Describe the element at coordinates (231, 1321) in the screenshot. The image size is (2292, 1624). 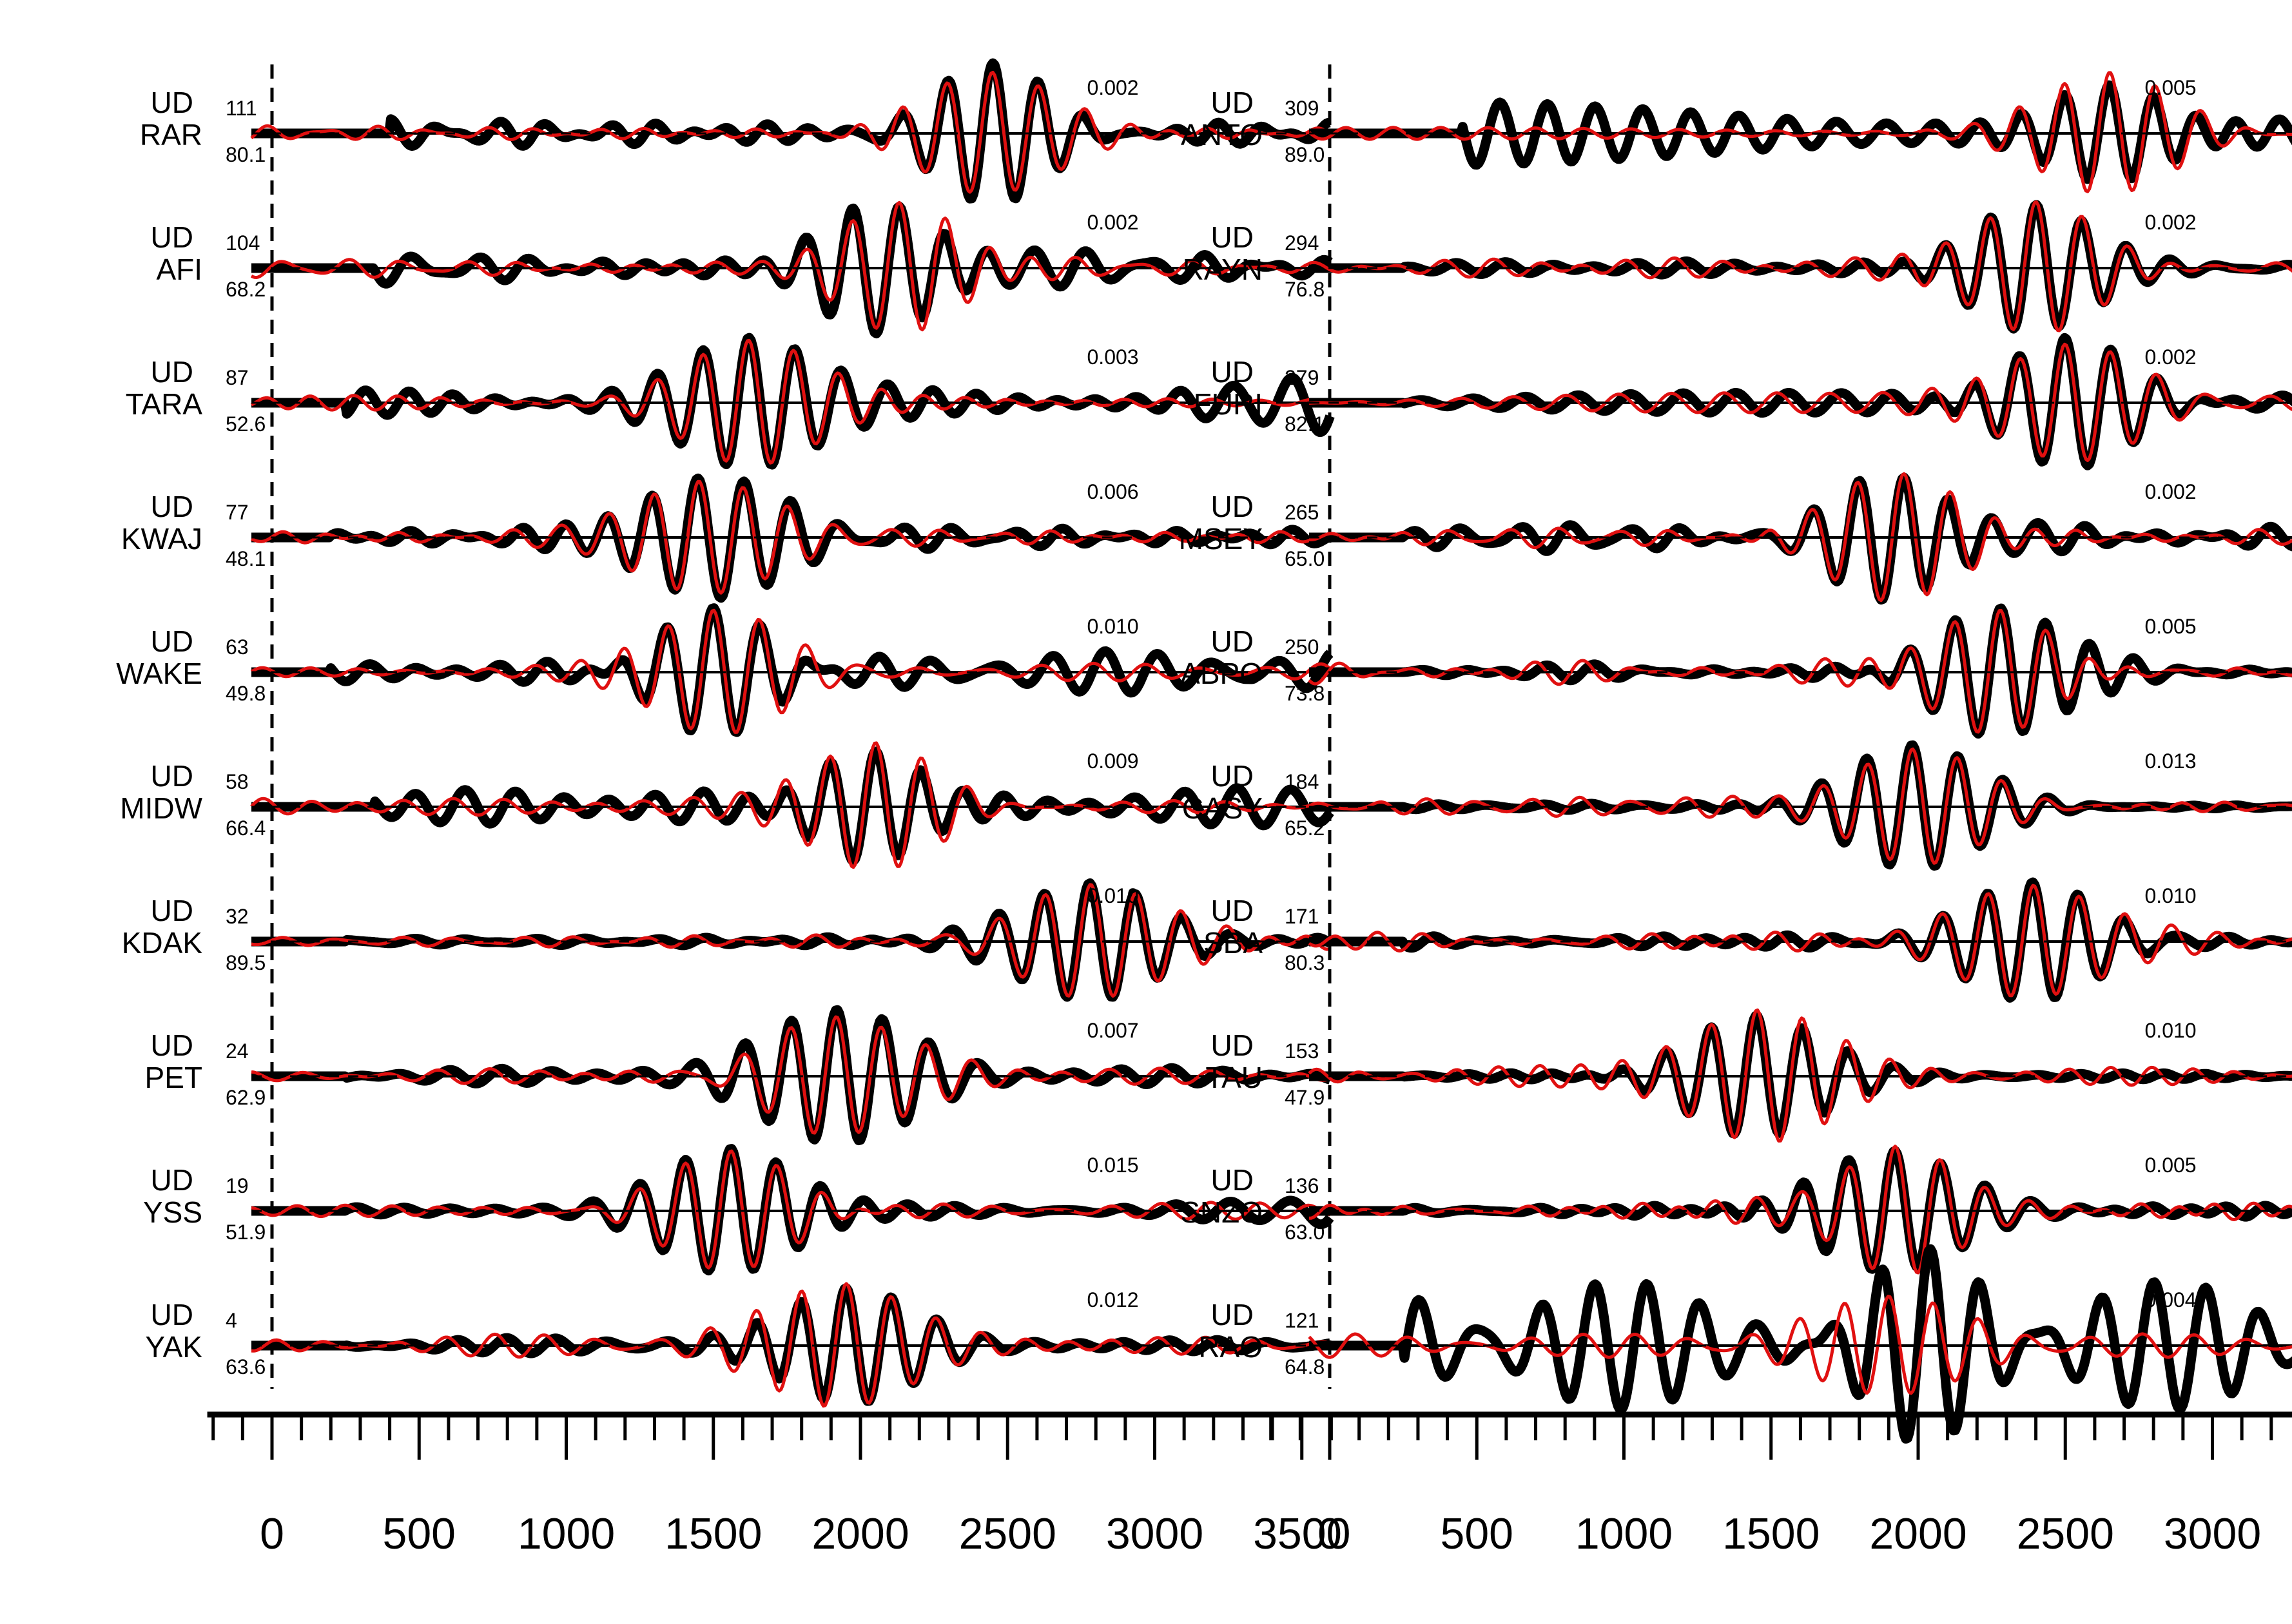
I see `azimuth-label: 4` at that location.